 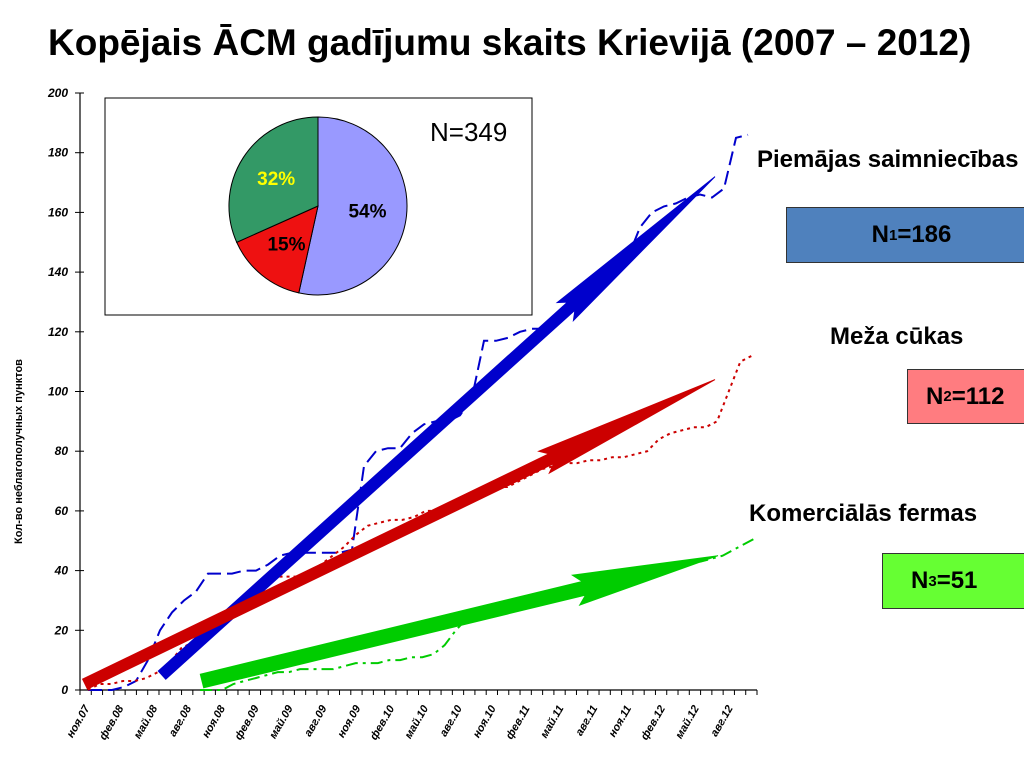 I want to click on pie-slice-label: 32%, so click(x=276, y=179).